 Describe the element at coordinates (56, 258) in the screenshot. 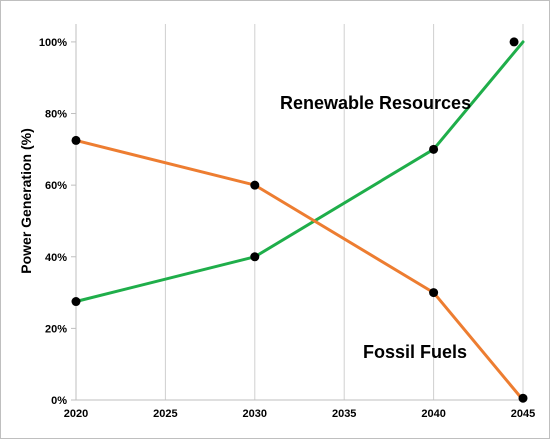

I see `y-tick-label-40: 40%` at that location.